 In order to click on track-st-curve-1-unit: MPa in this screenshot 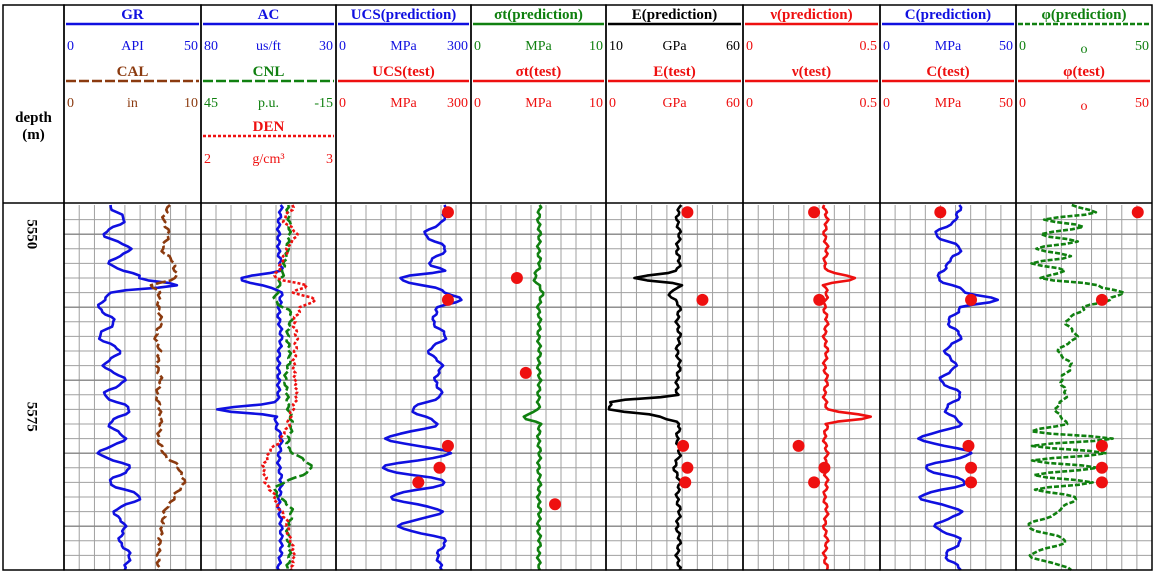, I will do `click(538, 103)`.